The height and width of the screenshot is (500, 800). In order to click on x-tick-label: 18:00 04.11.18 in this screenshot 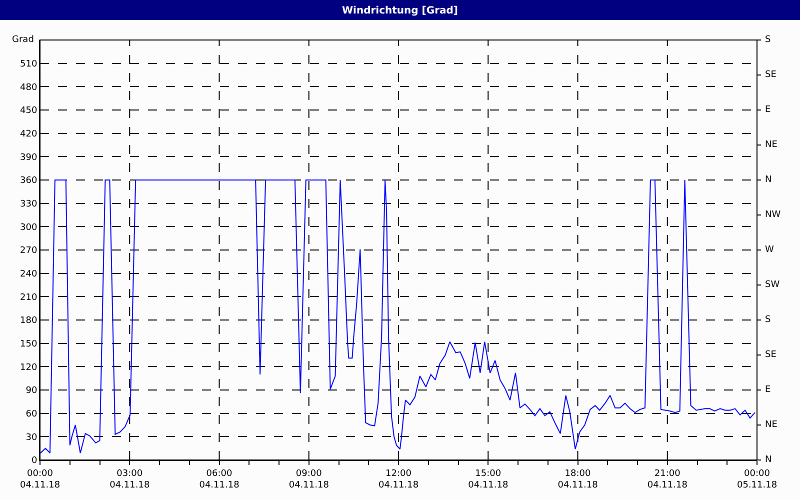, I will do `click(578, 479)`.